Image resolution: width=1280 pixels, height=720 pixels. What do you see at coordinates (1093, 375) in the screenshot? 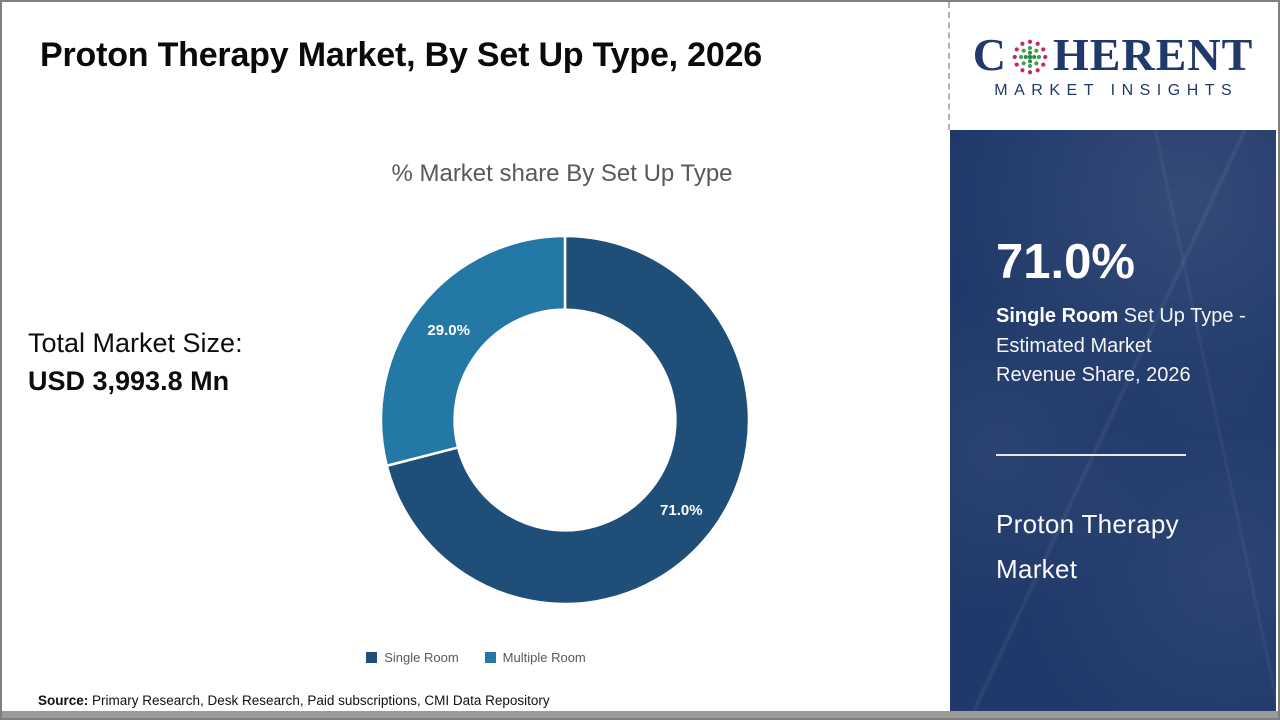
I see `stat-desc-line-3: Revenue Share, 2026` at bounding box center [1093, 375].